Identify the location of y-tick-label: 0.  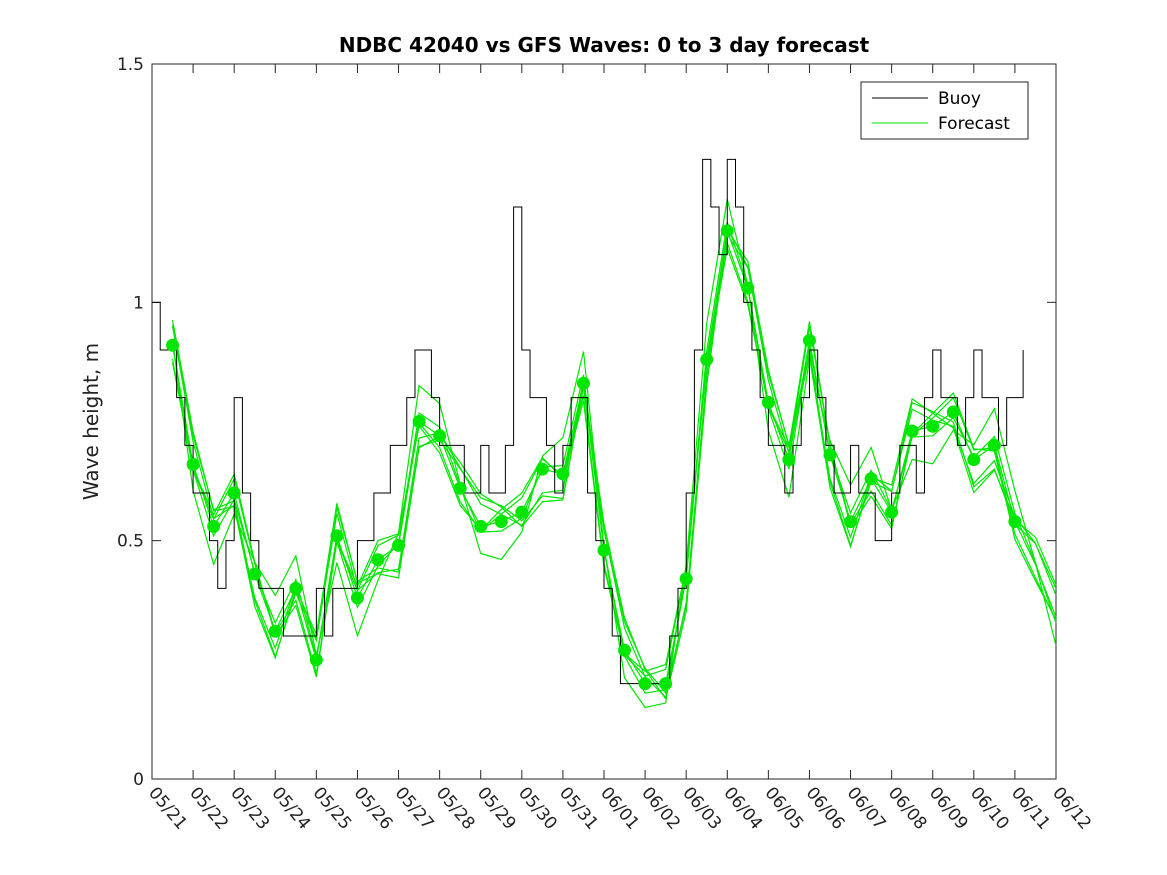
(138, 780).